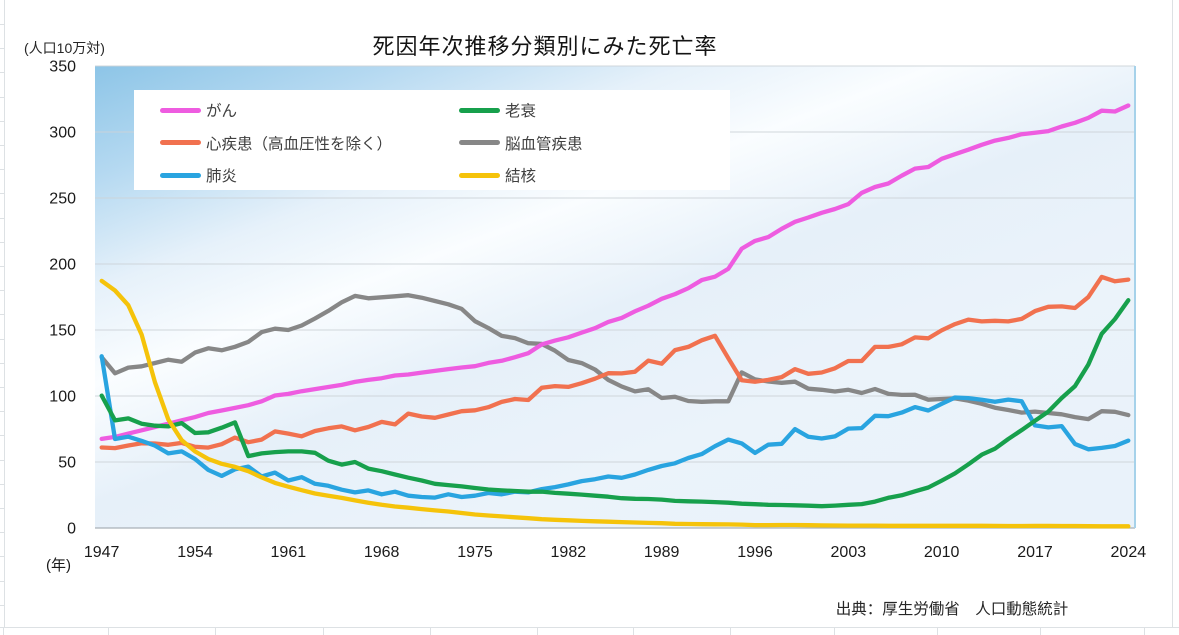 This screenshot has width=1179, height=635. I want to click on chart-legend: 脳血管疾患 心疾患（高血圧性を除く） がん肺炎 老衰結核, so click(432, 140).